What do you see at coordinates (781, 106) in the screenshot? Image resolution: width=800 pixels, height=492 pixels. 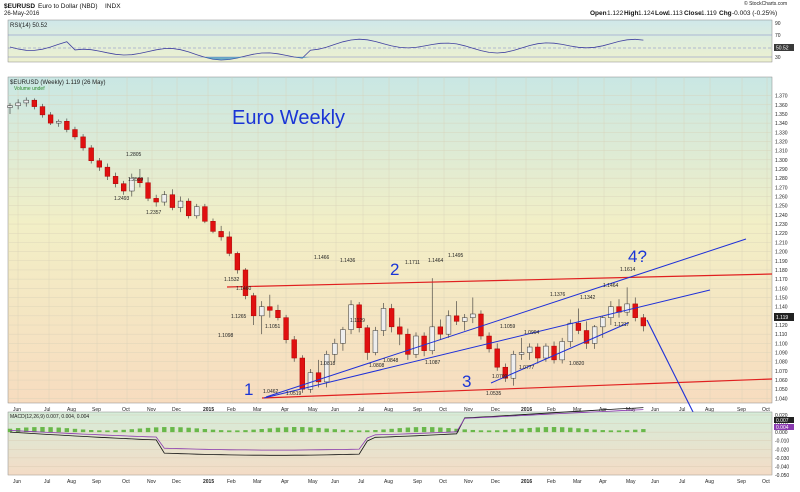 I see `price-y-tick: 1.360` at bounding box center [781, 106].